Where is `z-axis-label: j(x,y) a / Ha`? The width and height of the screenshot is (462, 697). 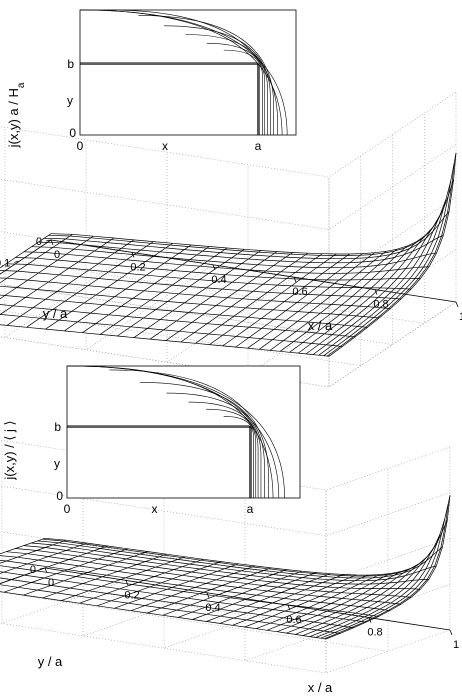 z-axis-label: j(x,y) a / Ha is located at coordinates (16, 115).